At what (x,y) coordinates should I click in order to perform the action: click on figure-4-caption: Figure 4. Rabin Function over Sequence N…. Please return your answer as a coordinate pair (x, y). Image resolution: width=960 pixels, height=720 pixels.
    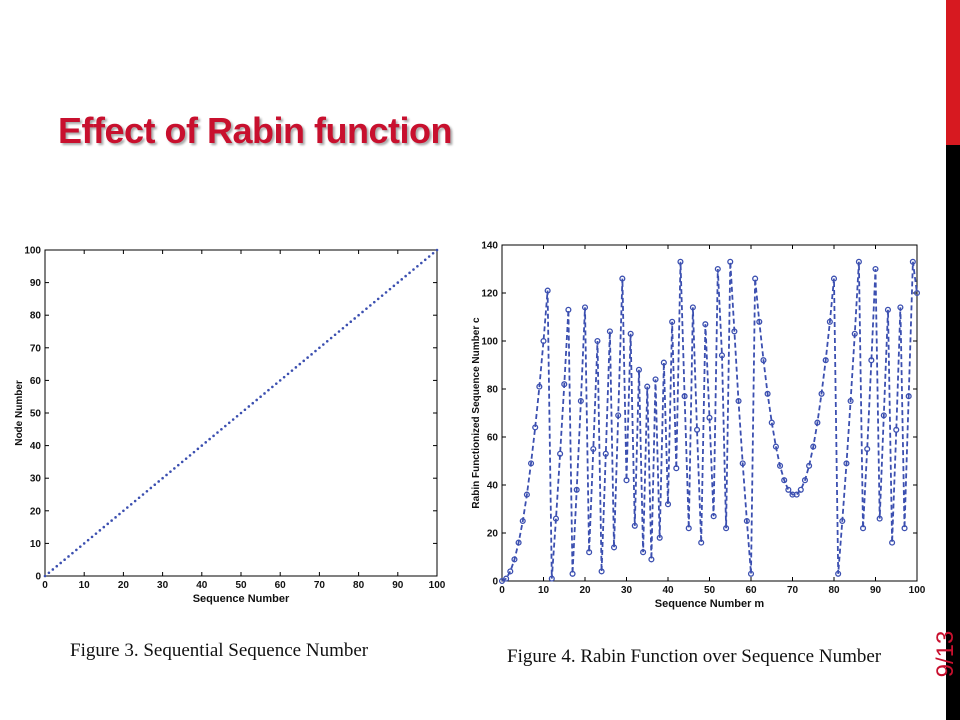
    Looking at the image, I should click on (694, 656).